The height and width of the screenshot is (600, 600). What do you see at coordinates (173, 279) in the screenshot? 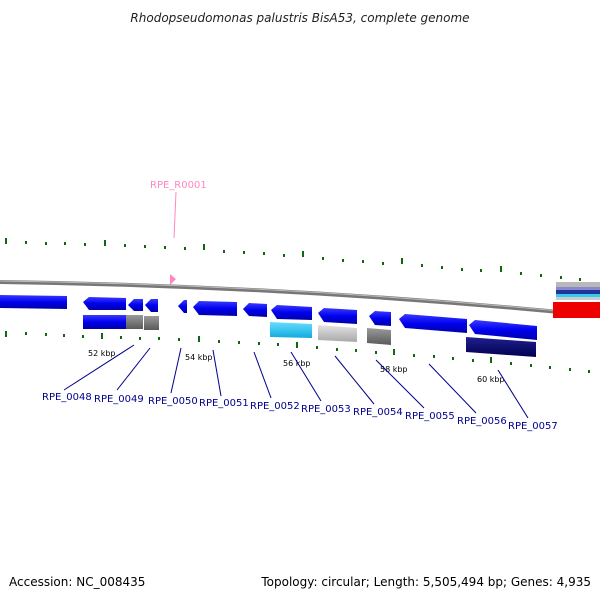
I see `rna-marker` at bounding box center [173, 279].